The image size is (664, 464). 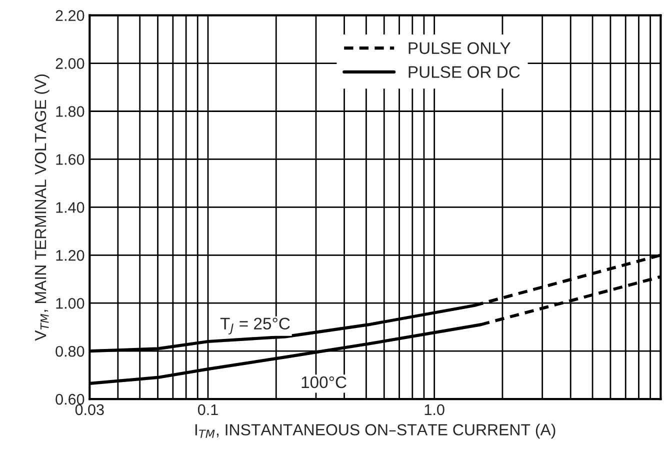 I want to click on x-tick-label: 0.03, so click(x=89, y=410).